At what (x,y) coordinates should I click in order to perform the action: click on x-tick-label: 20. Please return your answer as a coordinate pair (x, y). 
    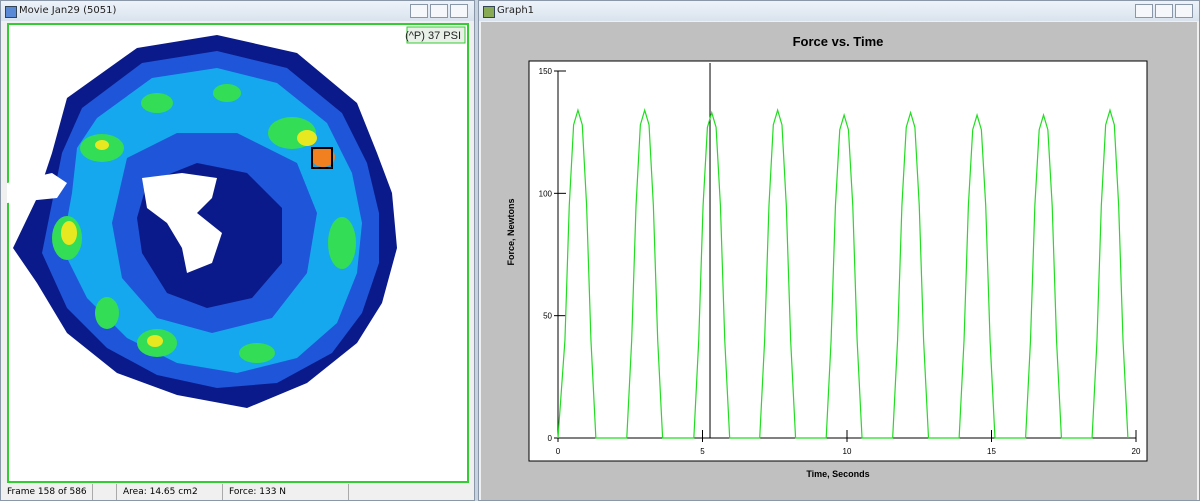
    Looking at the image, I should click on (1136, 451).